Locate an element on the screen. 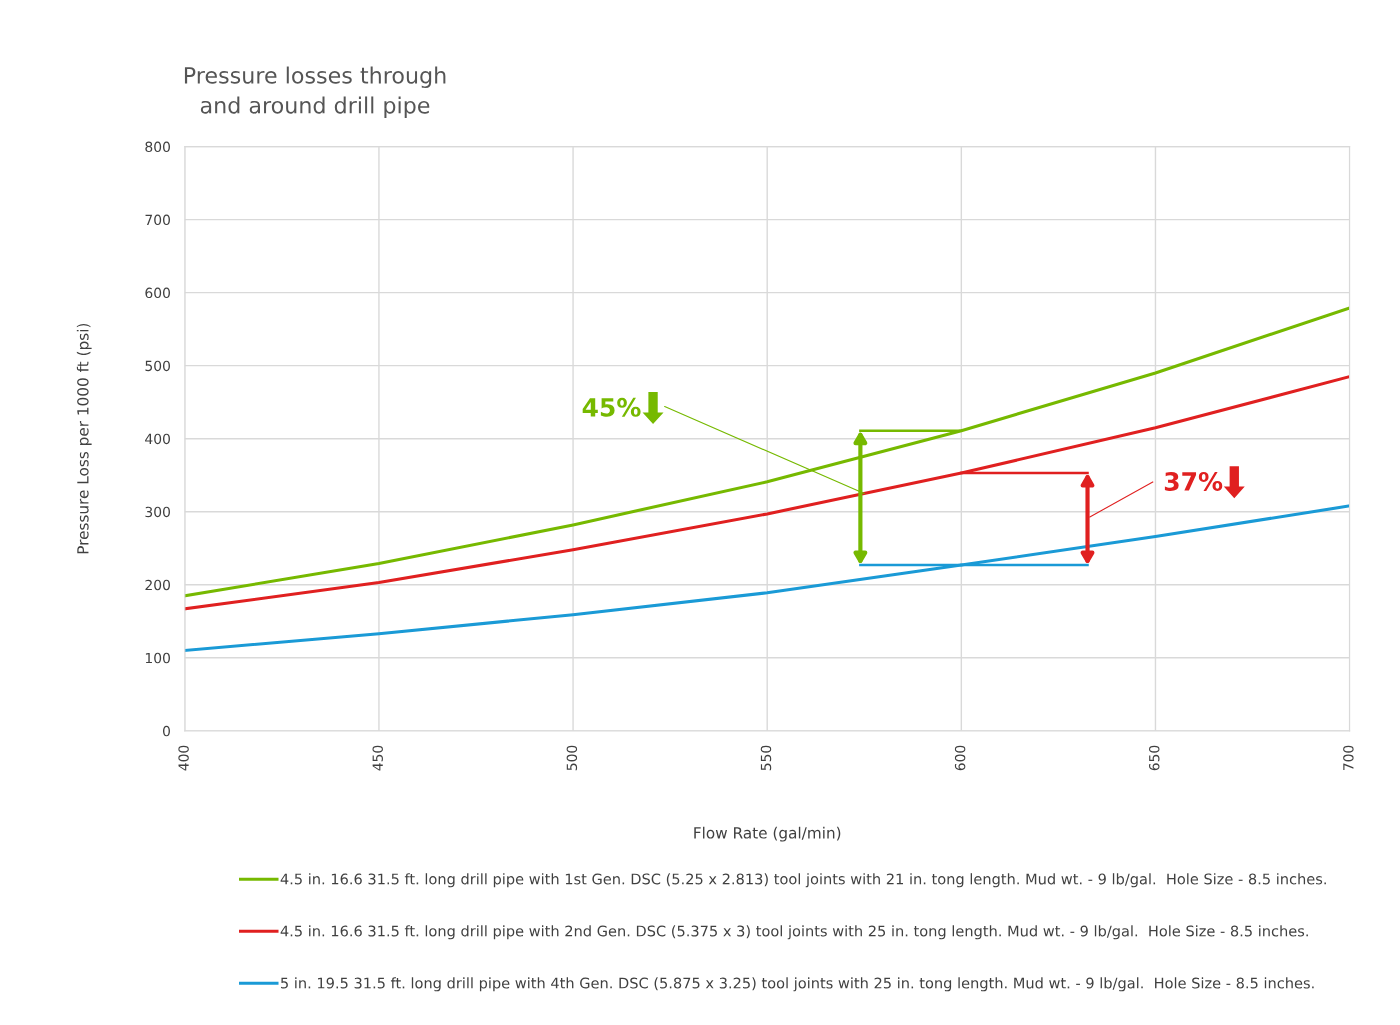 This screenshot has width=1400, height=1025. legend-label: 4.5 in. 16.6 31.5 ft. long drill pipe with 1st Gen. DSC (5.25 x 2.813) tool joints with 21 in. tong length. Mud wt. - 9 lb/gal. Hole Size - 8.5 inches. is located at coordinates (803, 880).